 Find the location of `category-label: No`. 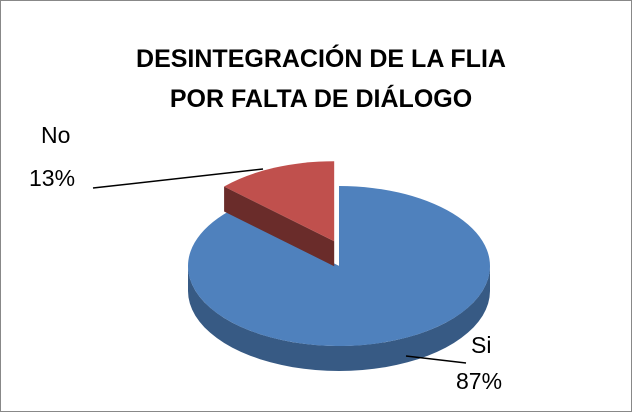

category-label: No is located at coordinates (55, 135).